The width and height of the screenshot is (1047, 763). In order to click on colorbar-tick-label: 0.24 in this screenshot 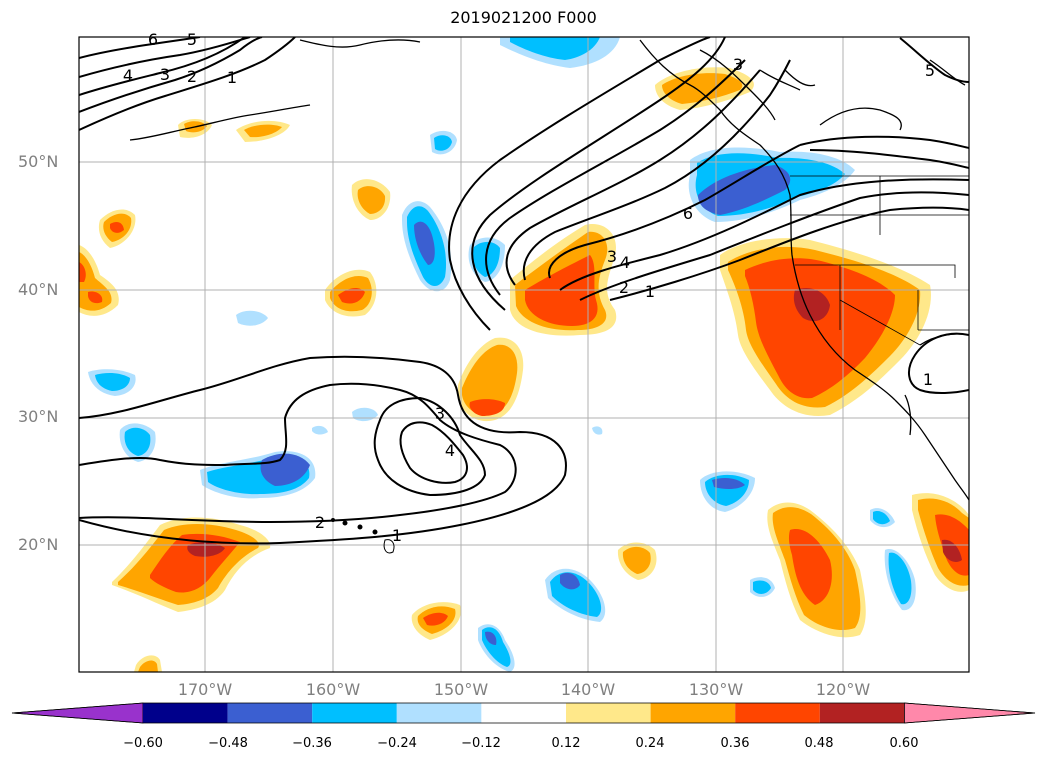, I will do `click(650, 743)`.